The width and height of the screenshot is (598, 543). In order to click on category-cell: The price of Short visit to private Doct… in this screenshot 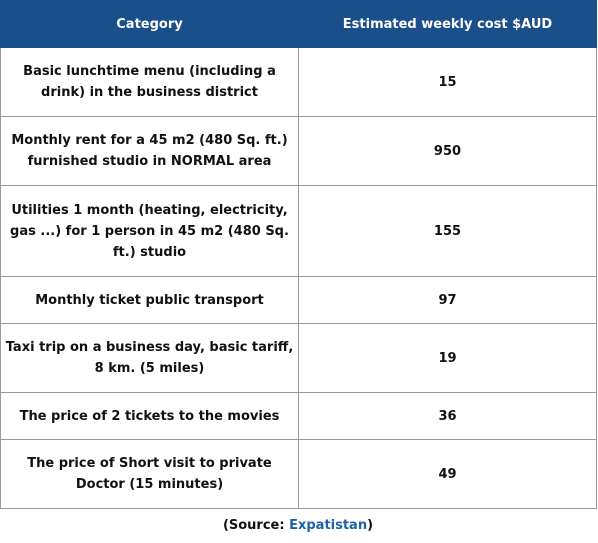, I will do `click(149, 474)`.